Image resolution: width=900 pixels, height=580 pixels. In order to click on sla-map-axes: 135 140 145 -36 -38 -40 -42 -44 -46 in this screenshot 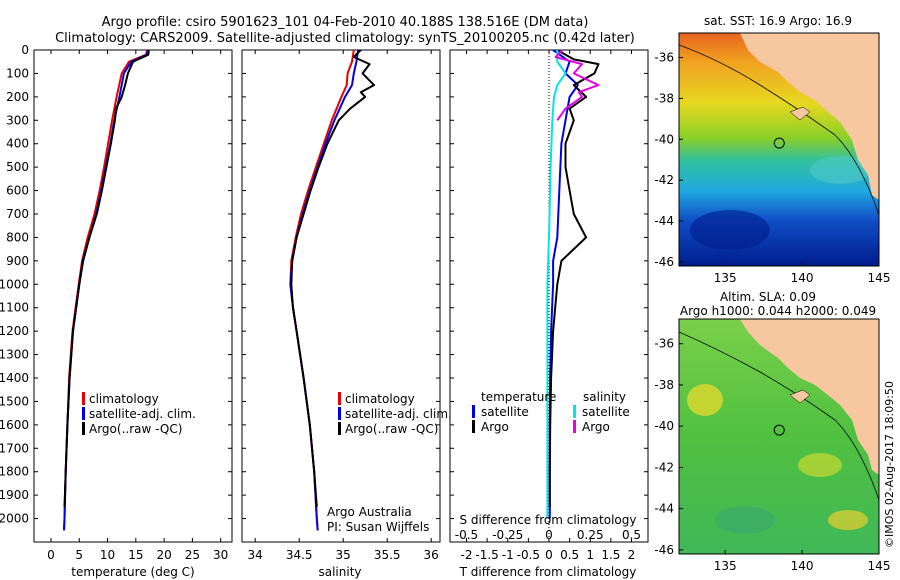, I will do `click(772, 455)`.